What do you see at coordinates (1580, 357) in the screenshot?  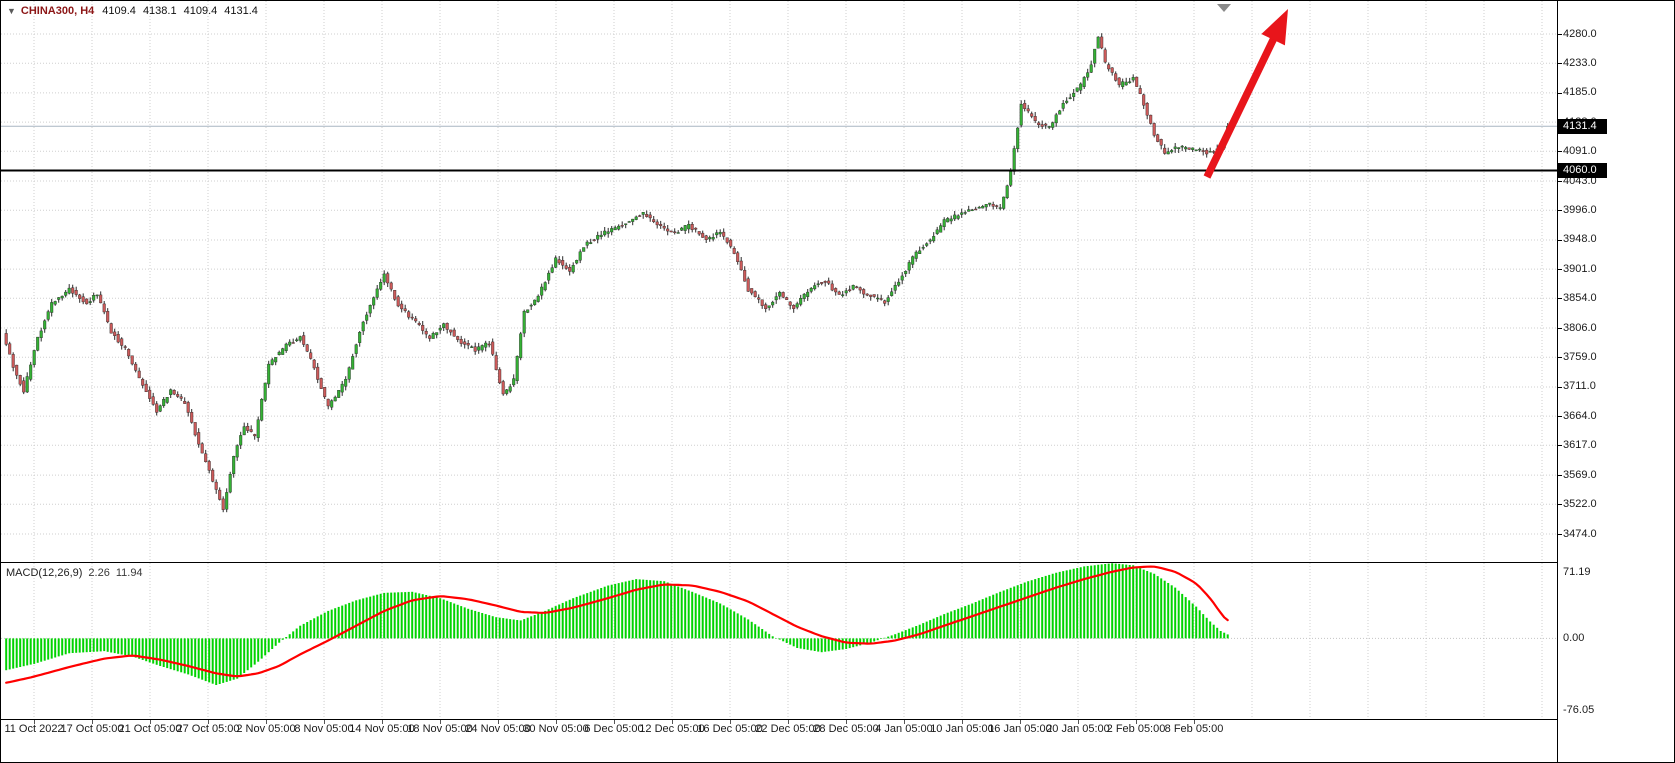 I see `price-tick-label: 3759.0` at bounding box center [1580, 357].